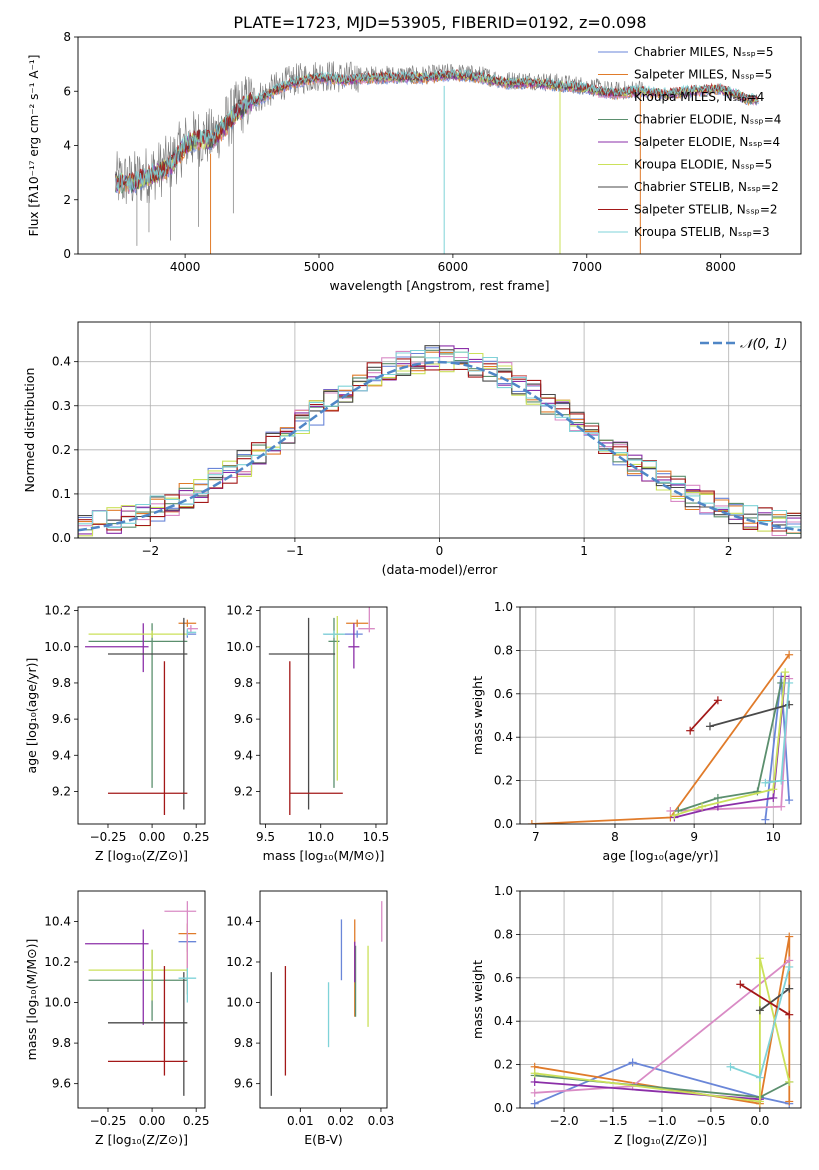 The width and height of the screenshot is (819, 1170). Describe the element at coordinates (324, 855) in the screenshot. I see `x-axis-label: mass [log₁₀(M/M⊙)]` at that location.